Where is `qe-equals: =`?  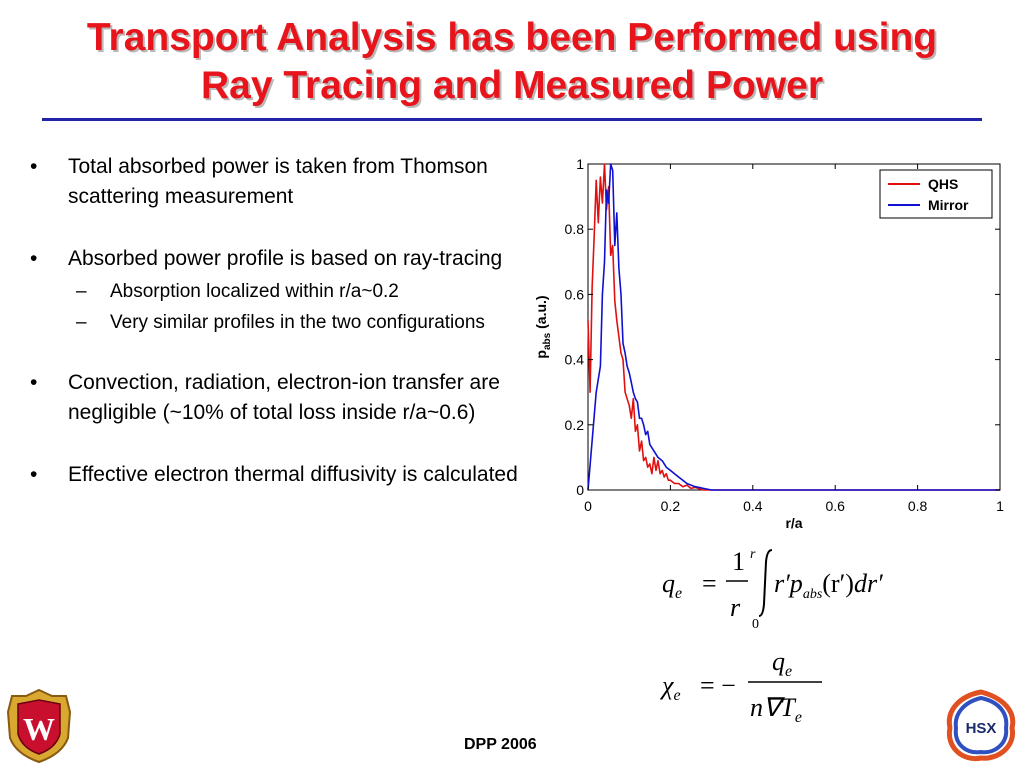 qe-equals: = is located at coordinates (709, 583).